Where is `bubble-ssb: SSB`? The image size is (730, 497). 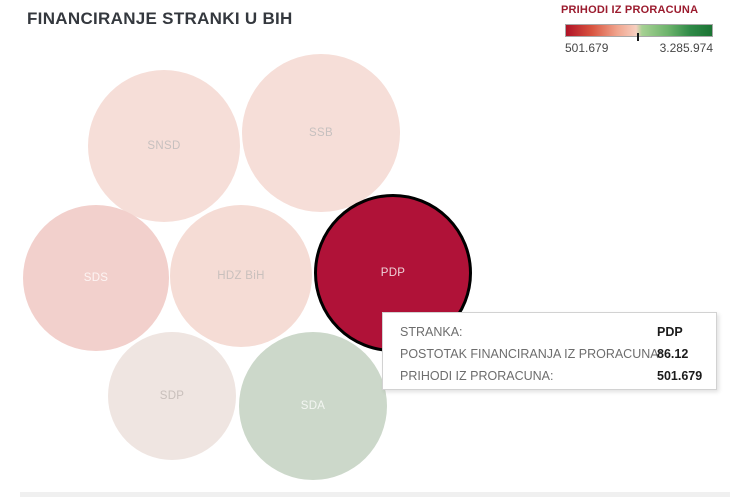 bubble-ssb: SSB is located at coordinates (321, 133).